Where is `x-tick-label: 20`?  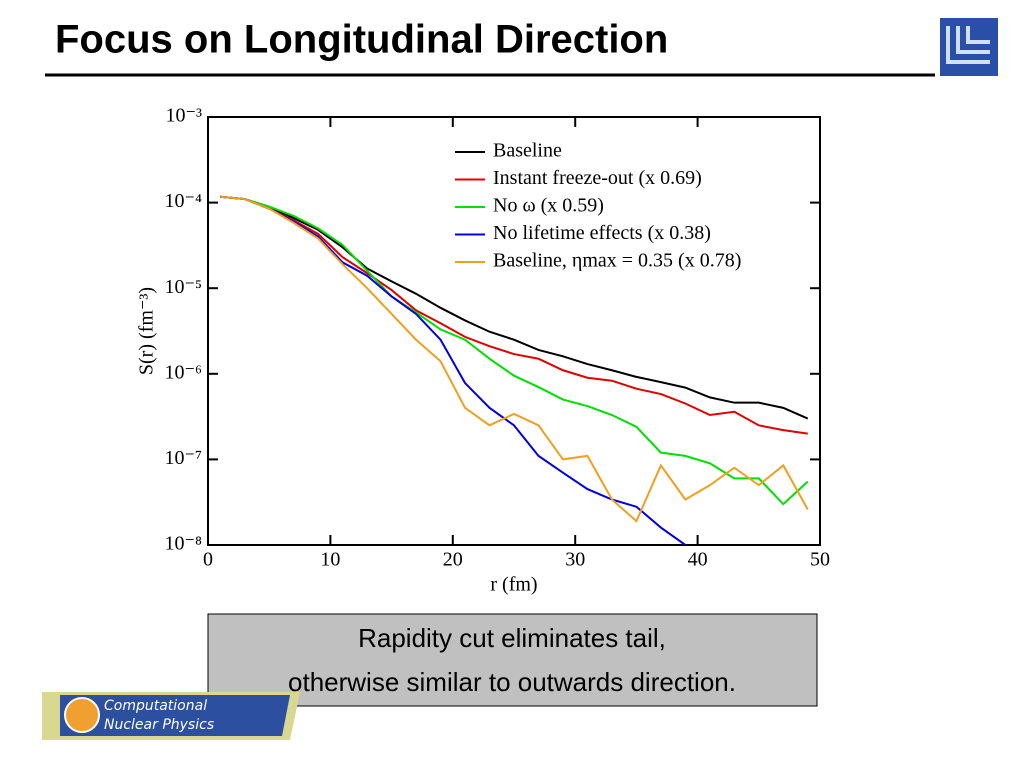
x-tick-label: 20 is located at coordinates (453, 560).